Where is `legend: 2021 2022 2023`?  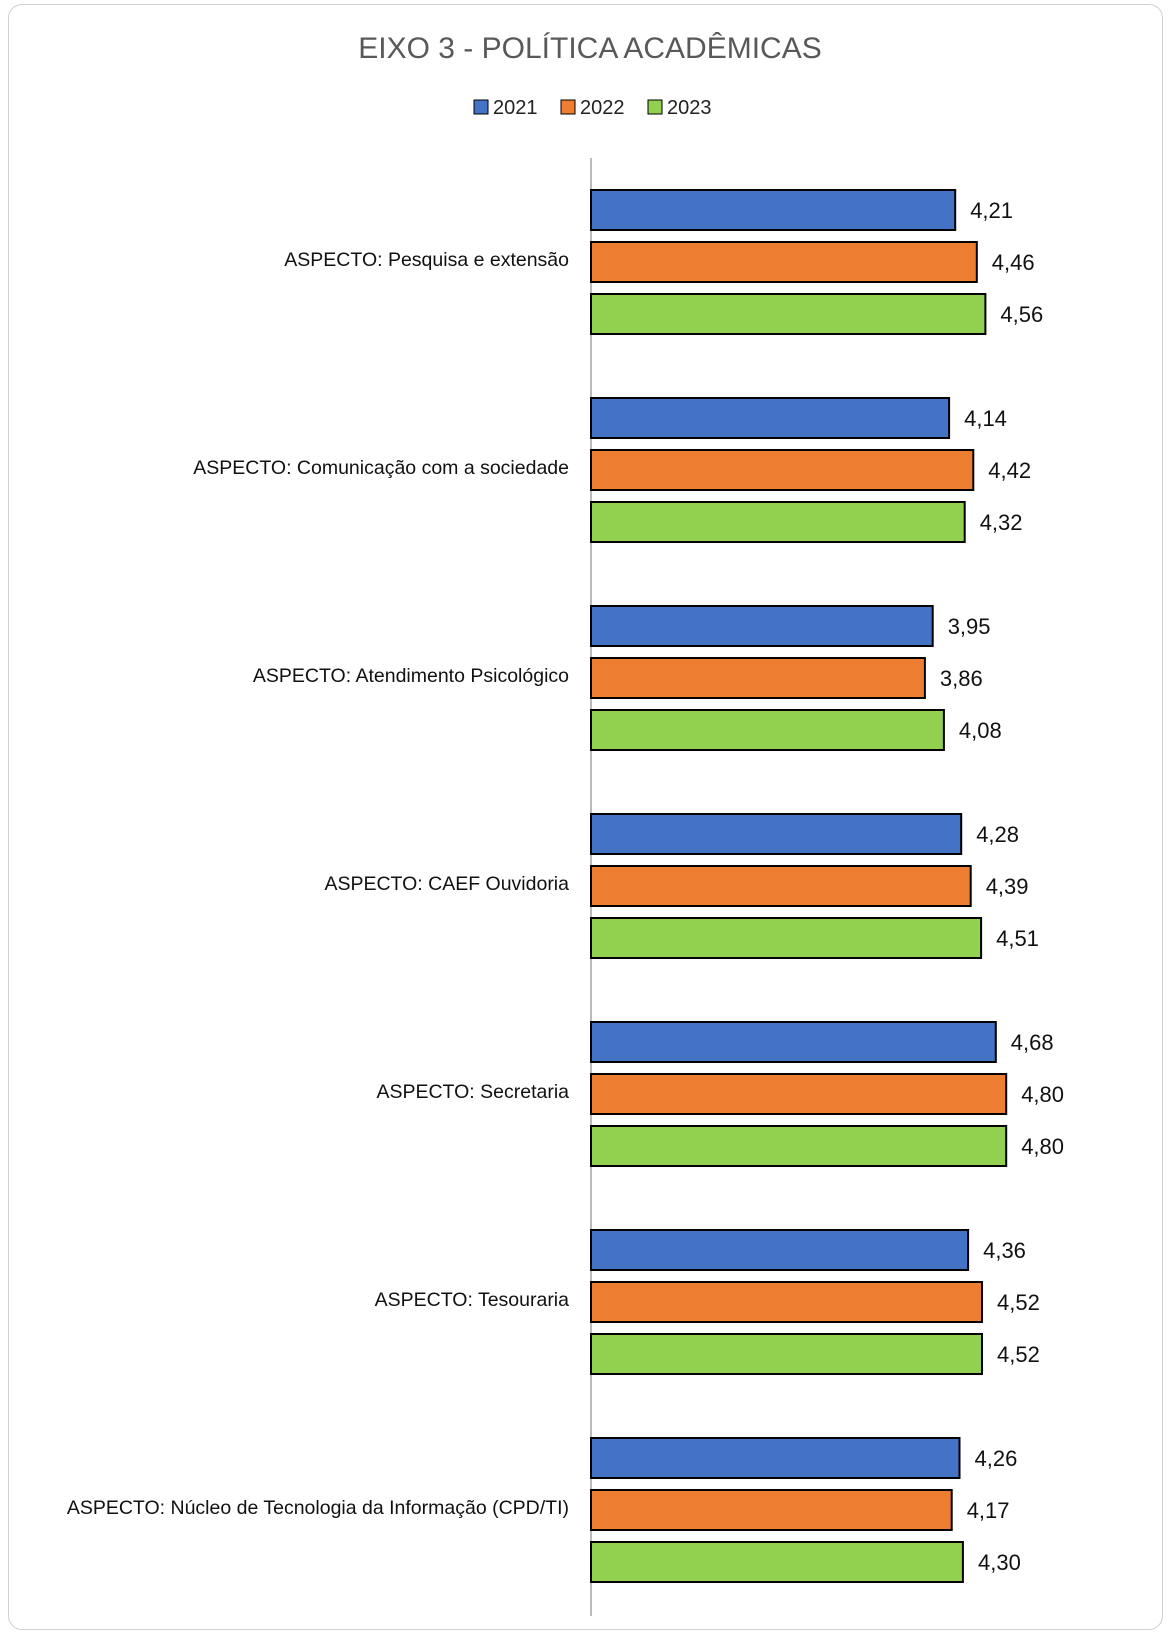 legend: 2021 2022 2023 is located at coordinates (592, 108).